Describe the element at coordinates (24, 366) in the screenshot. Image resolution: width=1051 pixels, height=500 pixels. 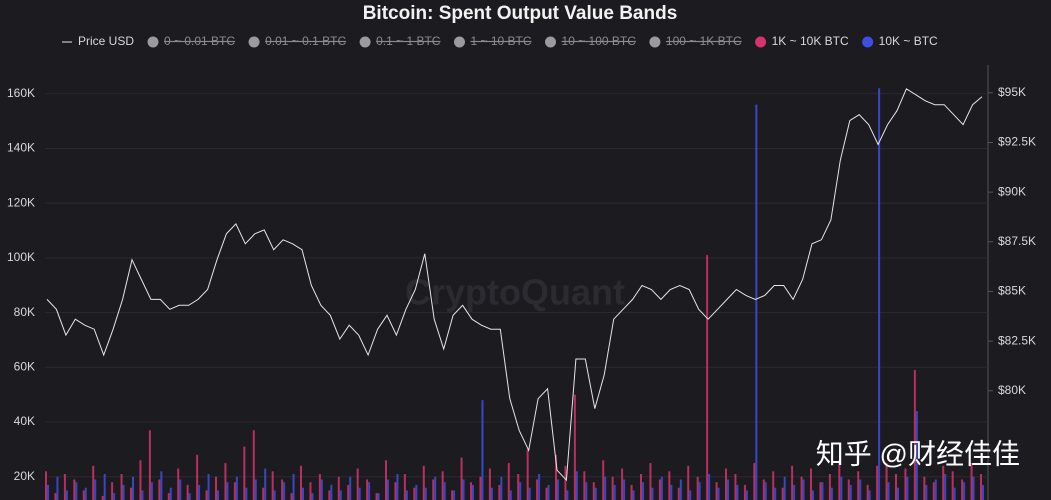
I see `y-tick-label: 60K` at that location.